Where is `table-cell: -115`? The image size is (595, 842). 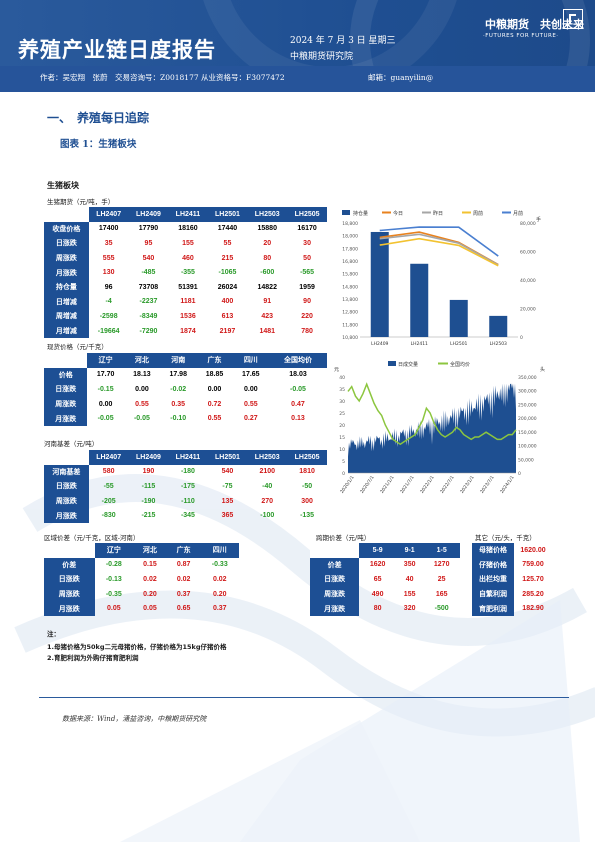
table-cell: -115 is located at coordinates (148, 486).